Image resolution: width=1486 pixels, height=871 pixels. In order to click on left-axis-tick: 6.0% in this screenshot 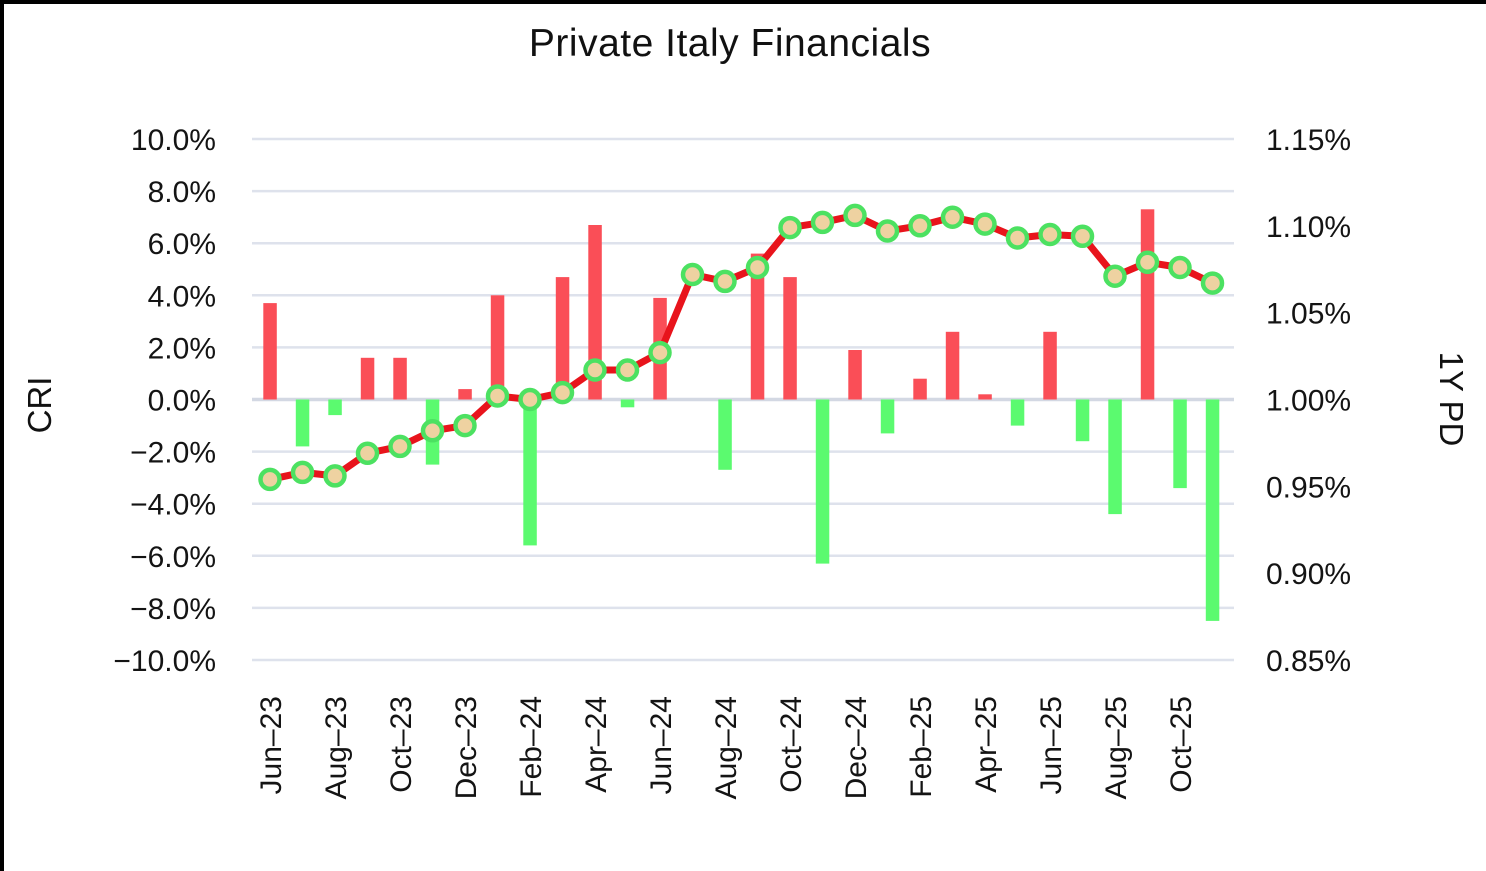, I will do `click(182, 244)`.